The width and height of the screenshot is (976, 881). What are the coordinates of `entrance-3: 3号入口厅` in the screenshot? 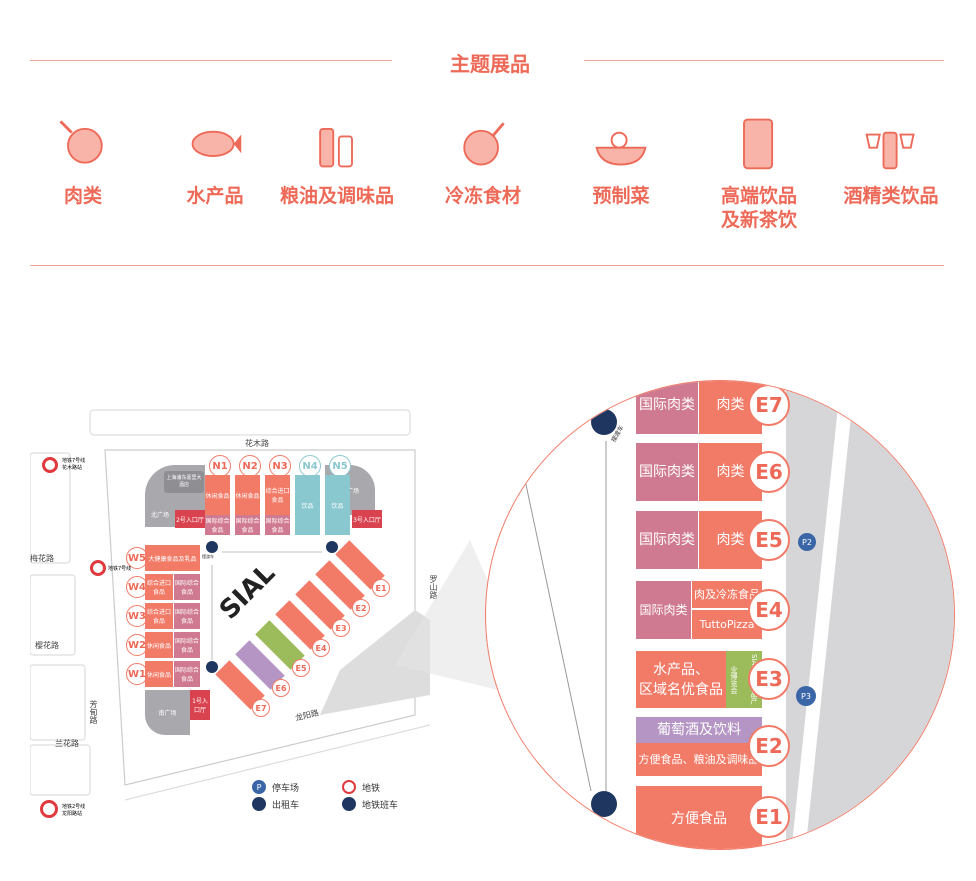 It's located at (367, 519).